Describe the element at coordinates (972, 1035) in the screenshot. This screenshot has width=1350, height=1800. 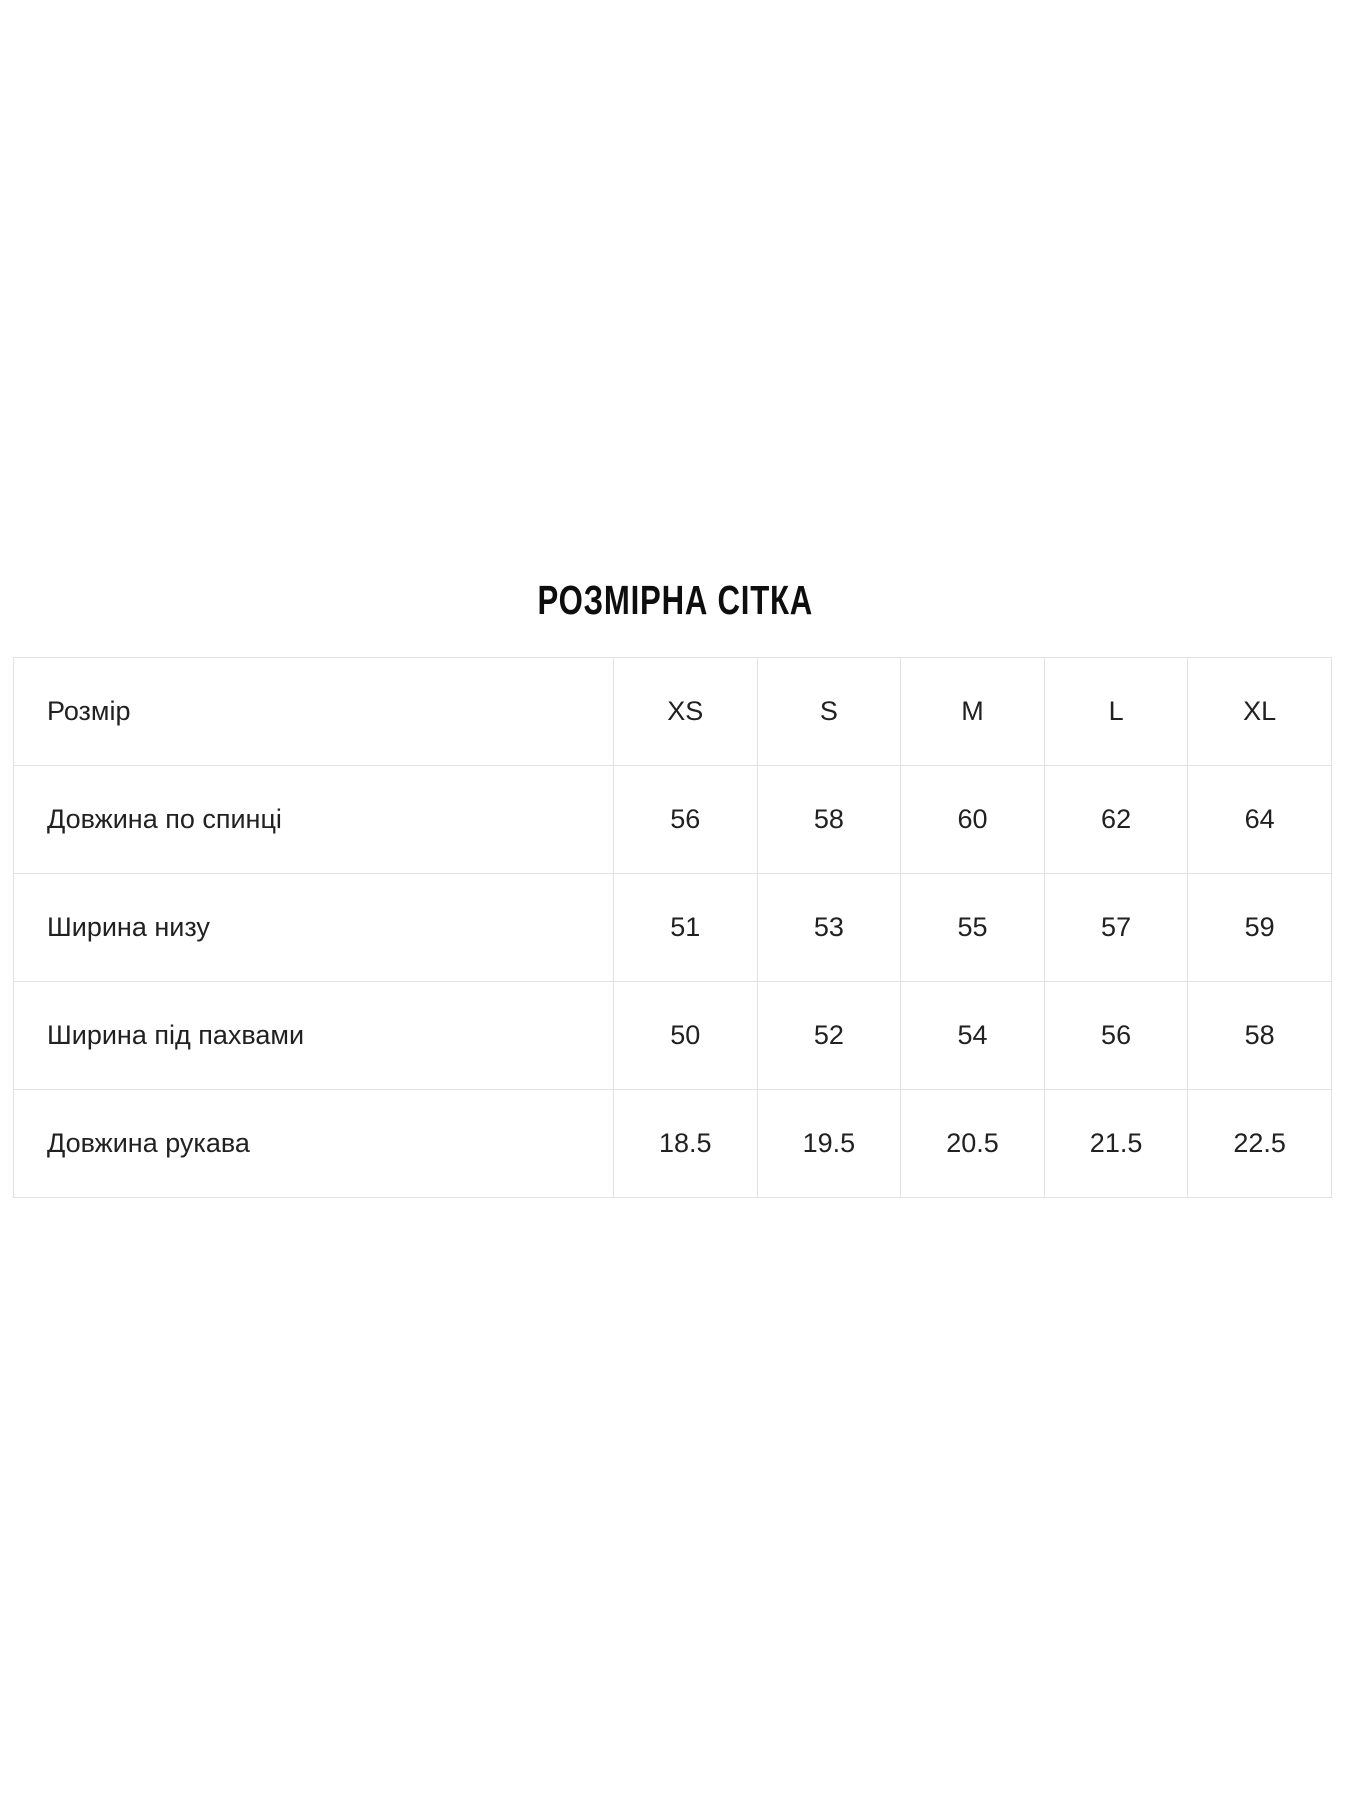
I see `size-value-cell: 54` at that location.